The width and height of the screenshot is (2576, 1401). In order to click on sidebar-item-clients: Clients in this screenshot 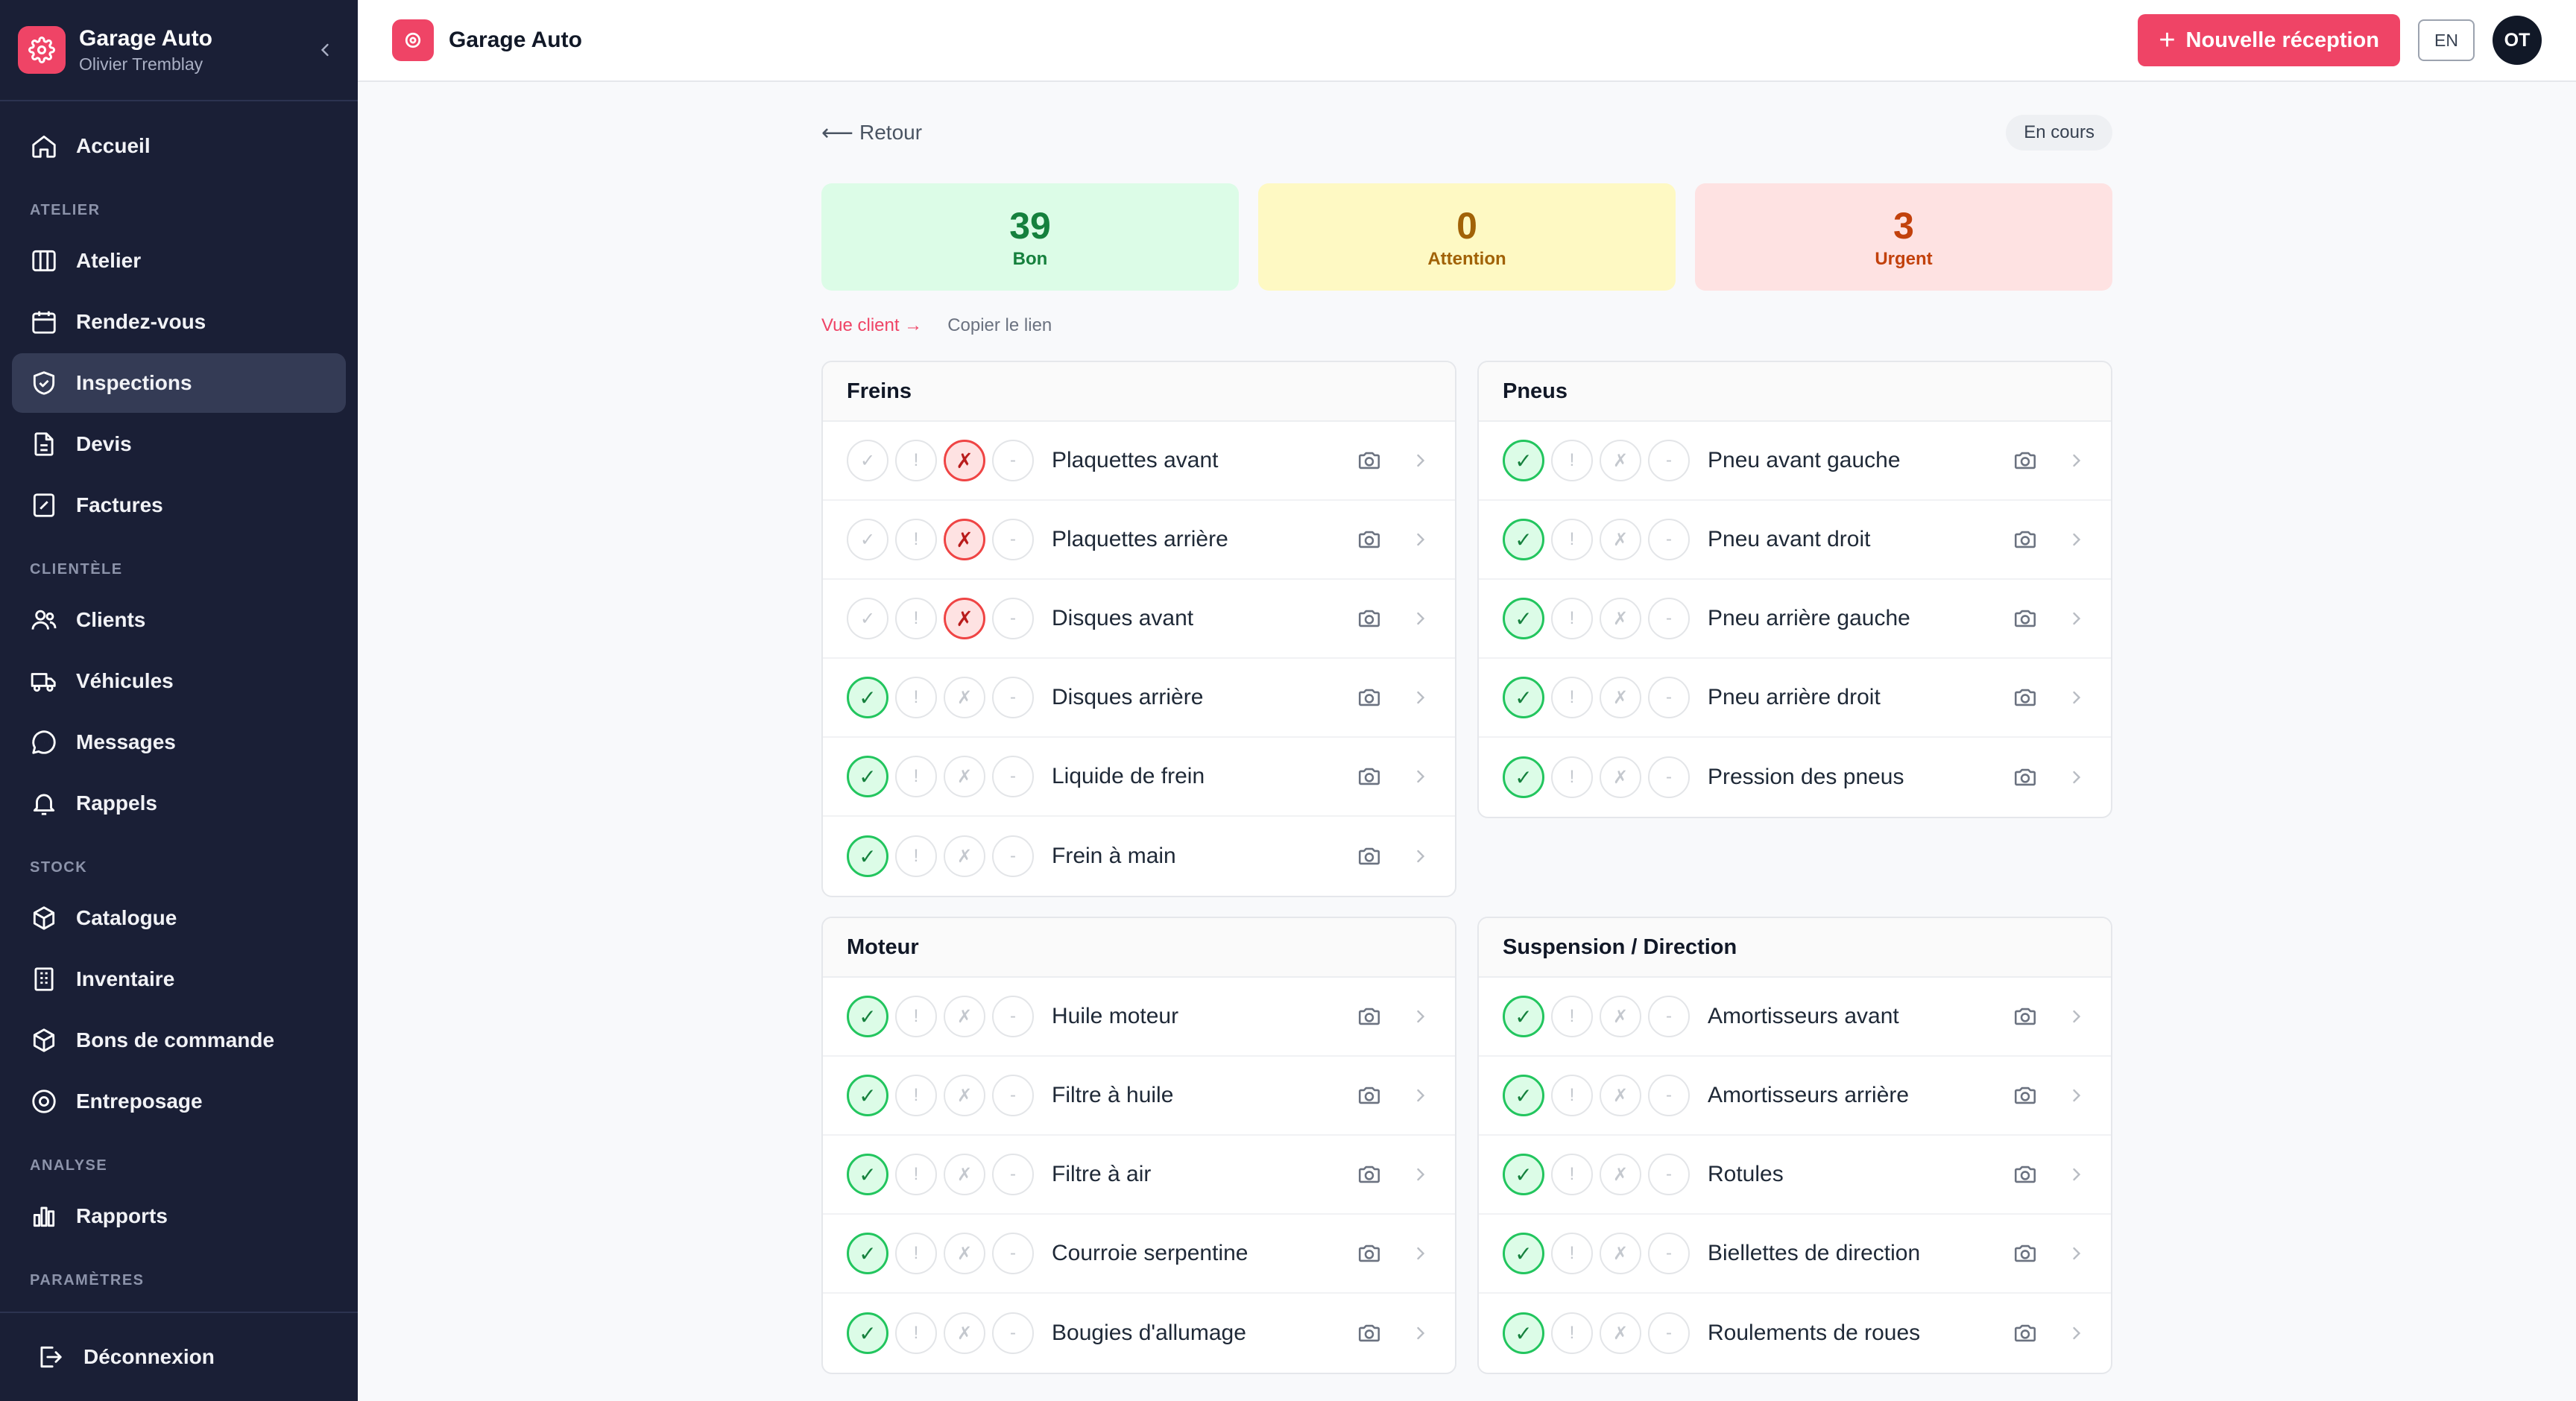, I will do `click(179, 620)`.